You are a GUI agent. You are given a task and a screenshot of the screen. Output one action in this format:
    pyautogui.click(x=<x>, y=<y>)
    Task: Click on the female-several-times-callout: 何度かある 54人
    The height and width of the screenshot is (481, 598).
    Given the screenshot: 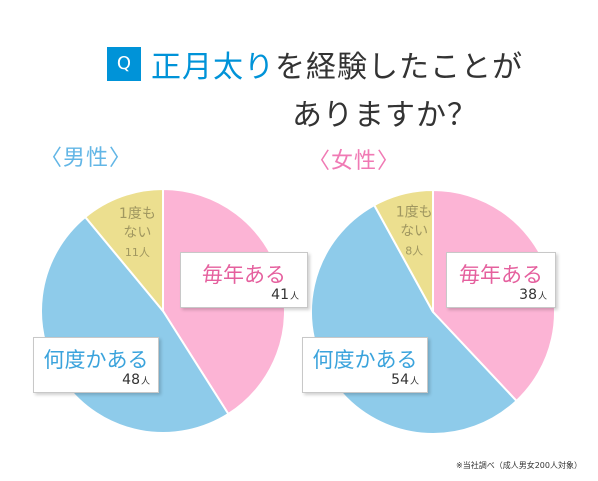 What is the action you would take?
    pyautogui.click(x=365, y=365)
    